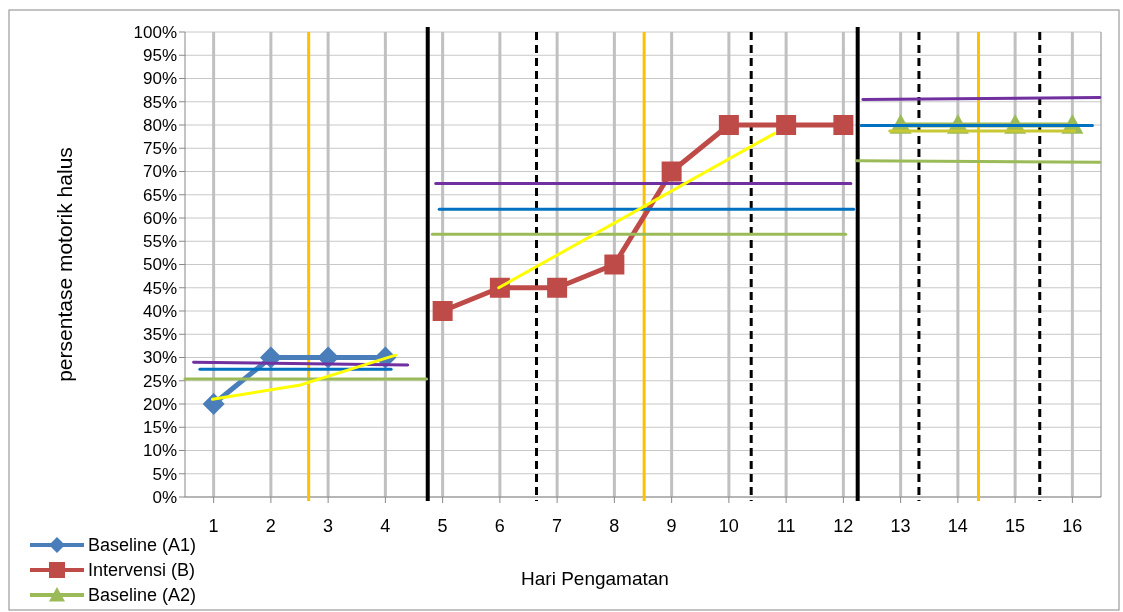 This screenshot has height=612, width=1123. What do you see at coordinates (159, 381) in the screenshot?
I see `y-tick-label: 25%` at bounding box center [159, 381].